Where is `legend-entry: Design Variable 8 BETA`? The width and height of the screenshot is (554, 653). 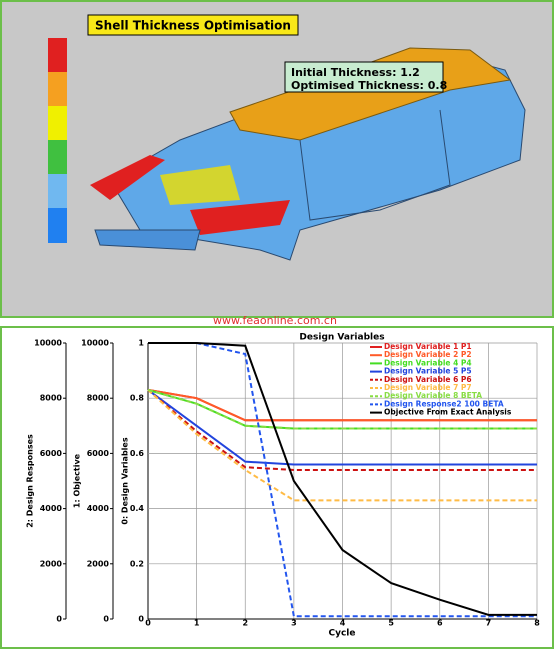 legend-entry: Design Variable 8 BETA is located at coordinates (433, 395).